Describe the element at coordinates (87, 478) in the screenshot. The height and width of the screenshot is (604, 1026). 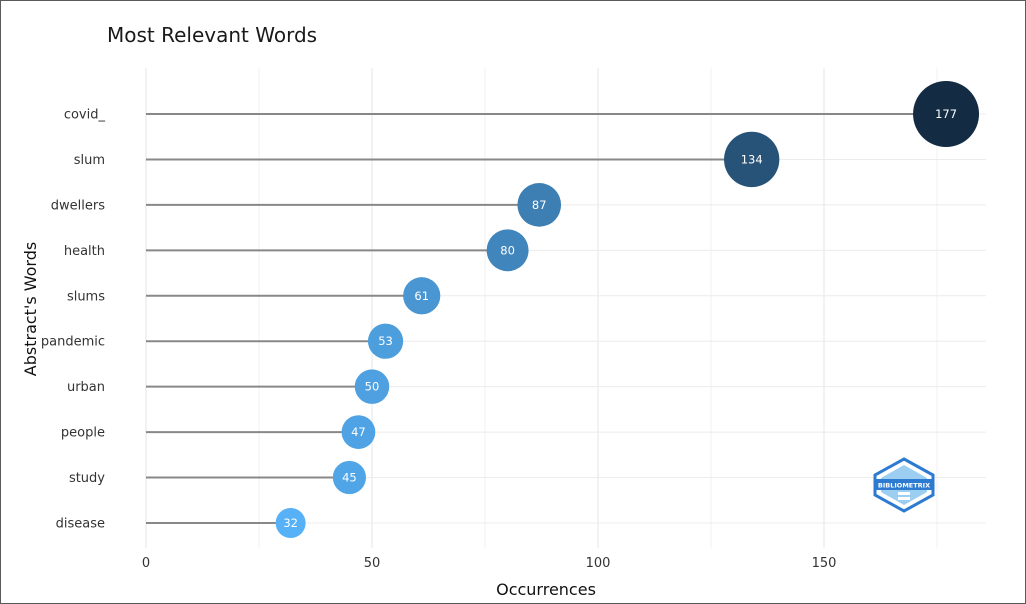
I see `y-tick-label: study` at that location.